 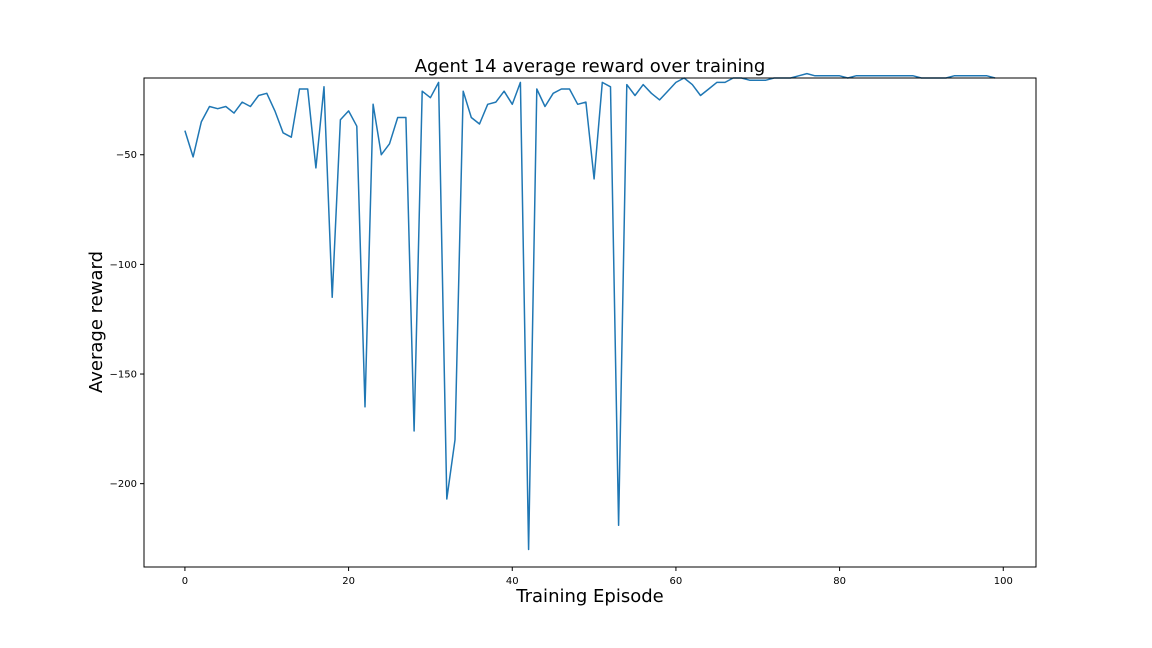 What do you see at coordinates (512, 581) in the screenshot?
I see `x-tick-label: 40` at bounding box center [512, 581].